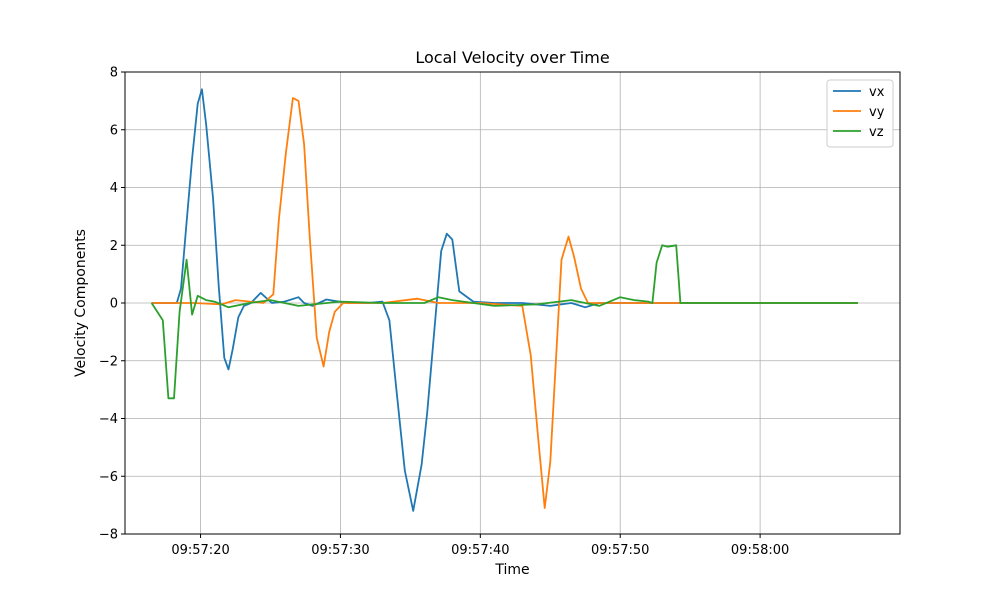 This screenshot has height=600, width=1000. I want to click on x-tick-label: 09:57:30, so click(340, 550).